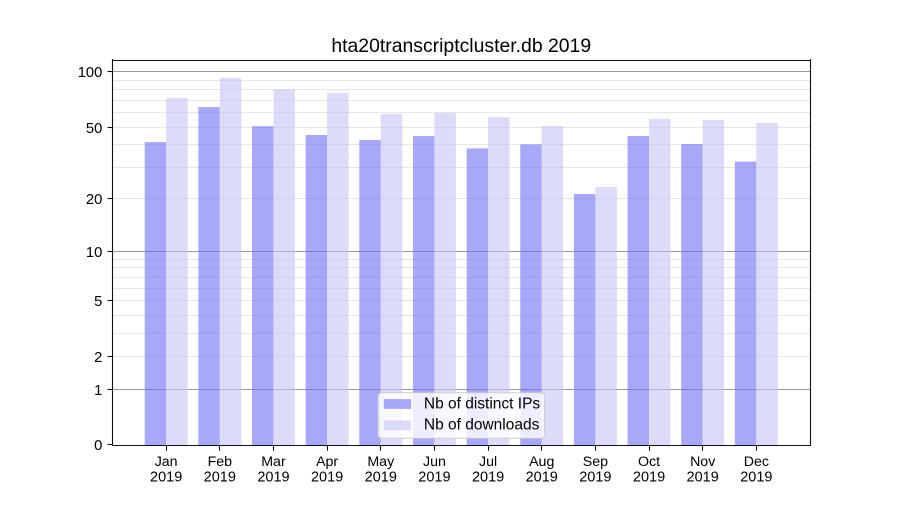  I want to click on svg-text: Jul, so click(488, 462).